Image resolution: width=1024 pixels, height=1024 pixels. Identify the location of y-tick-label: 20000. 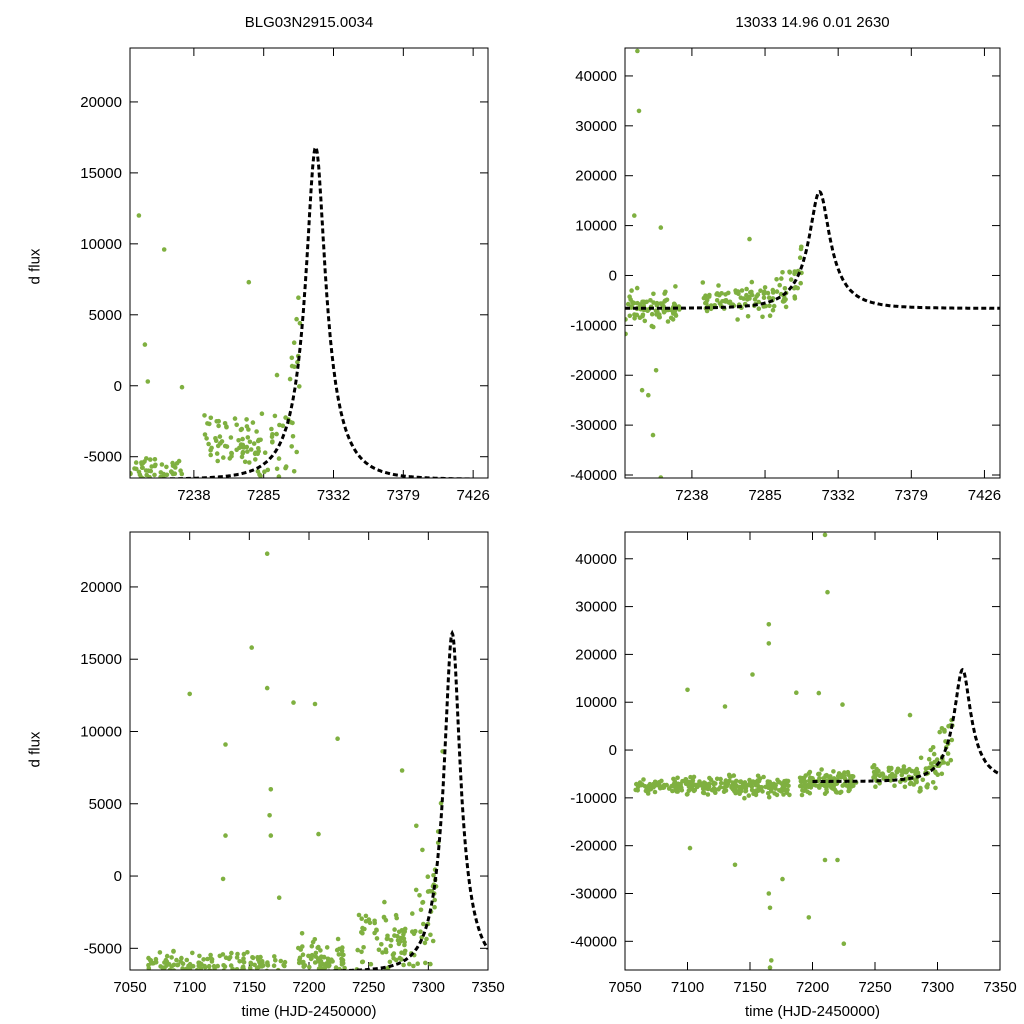
(101, 102).